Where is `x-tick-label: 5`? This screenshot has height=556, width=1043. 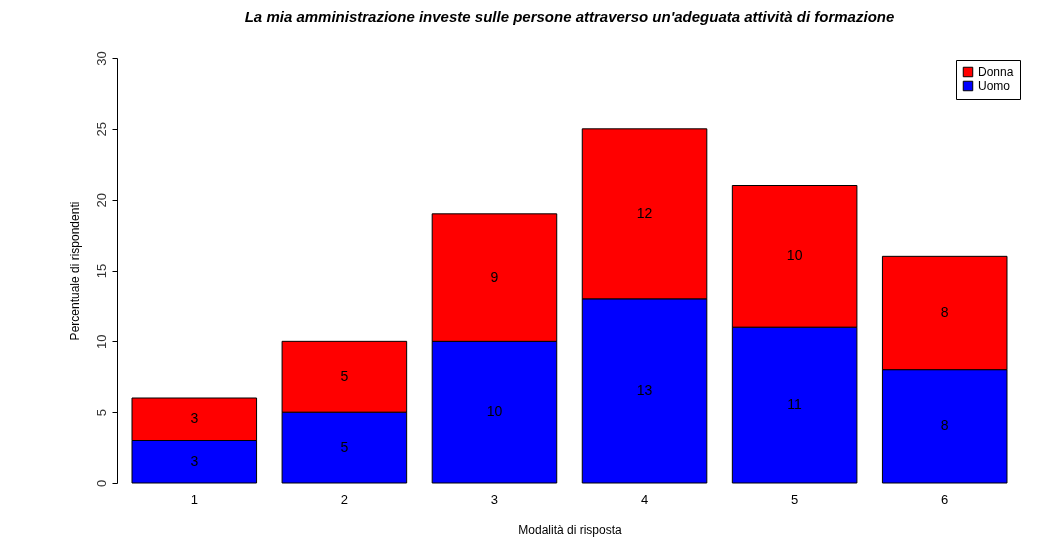 x-tick-label: 5 is located at coordinates (795, 499).